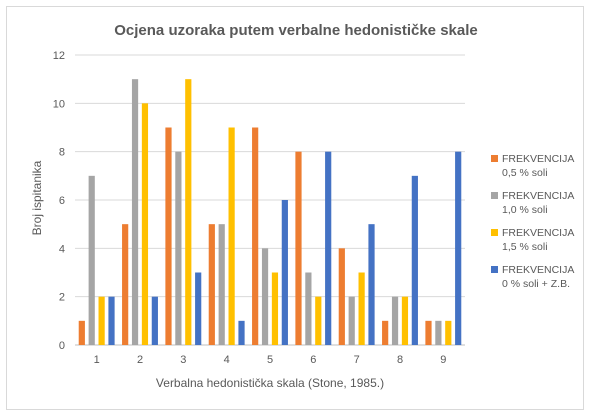 The image size is (594, 420). What do you see at coordinates (270, 360) in the screenshot?
I see `x-tick-label: 5` at bounding box center [270, 360].